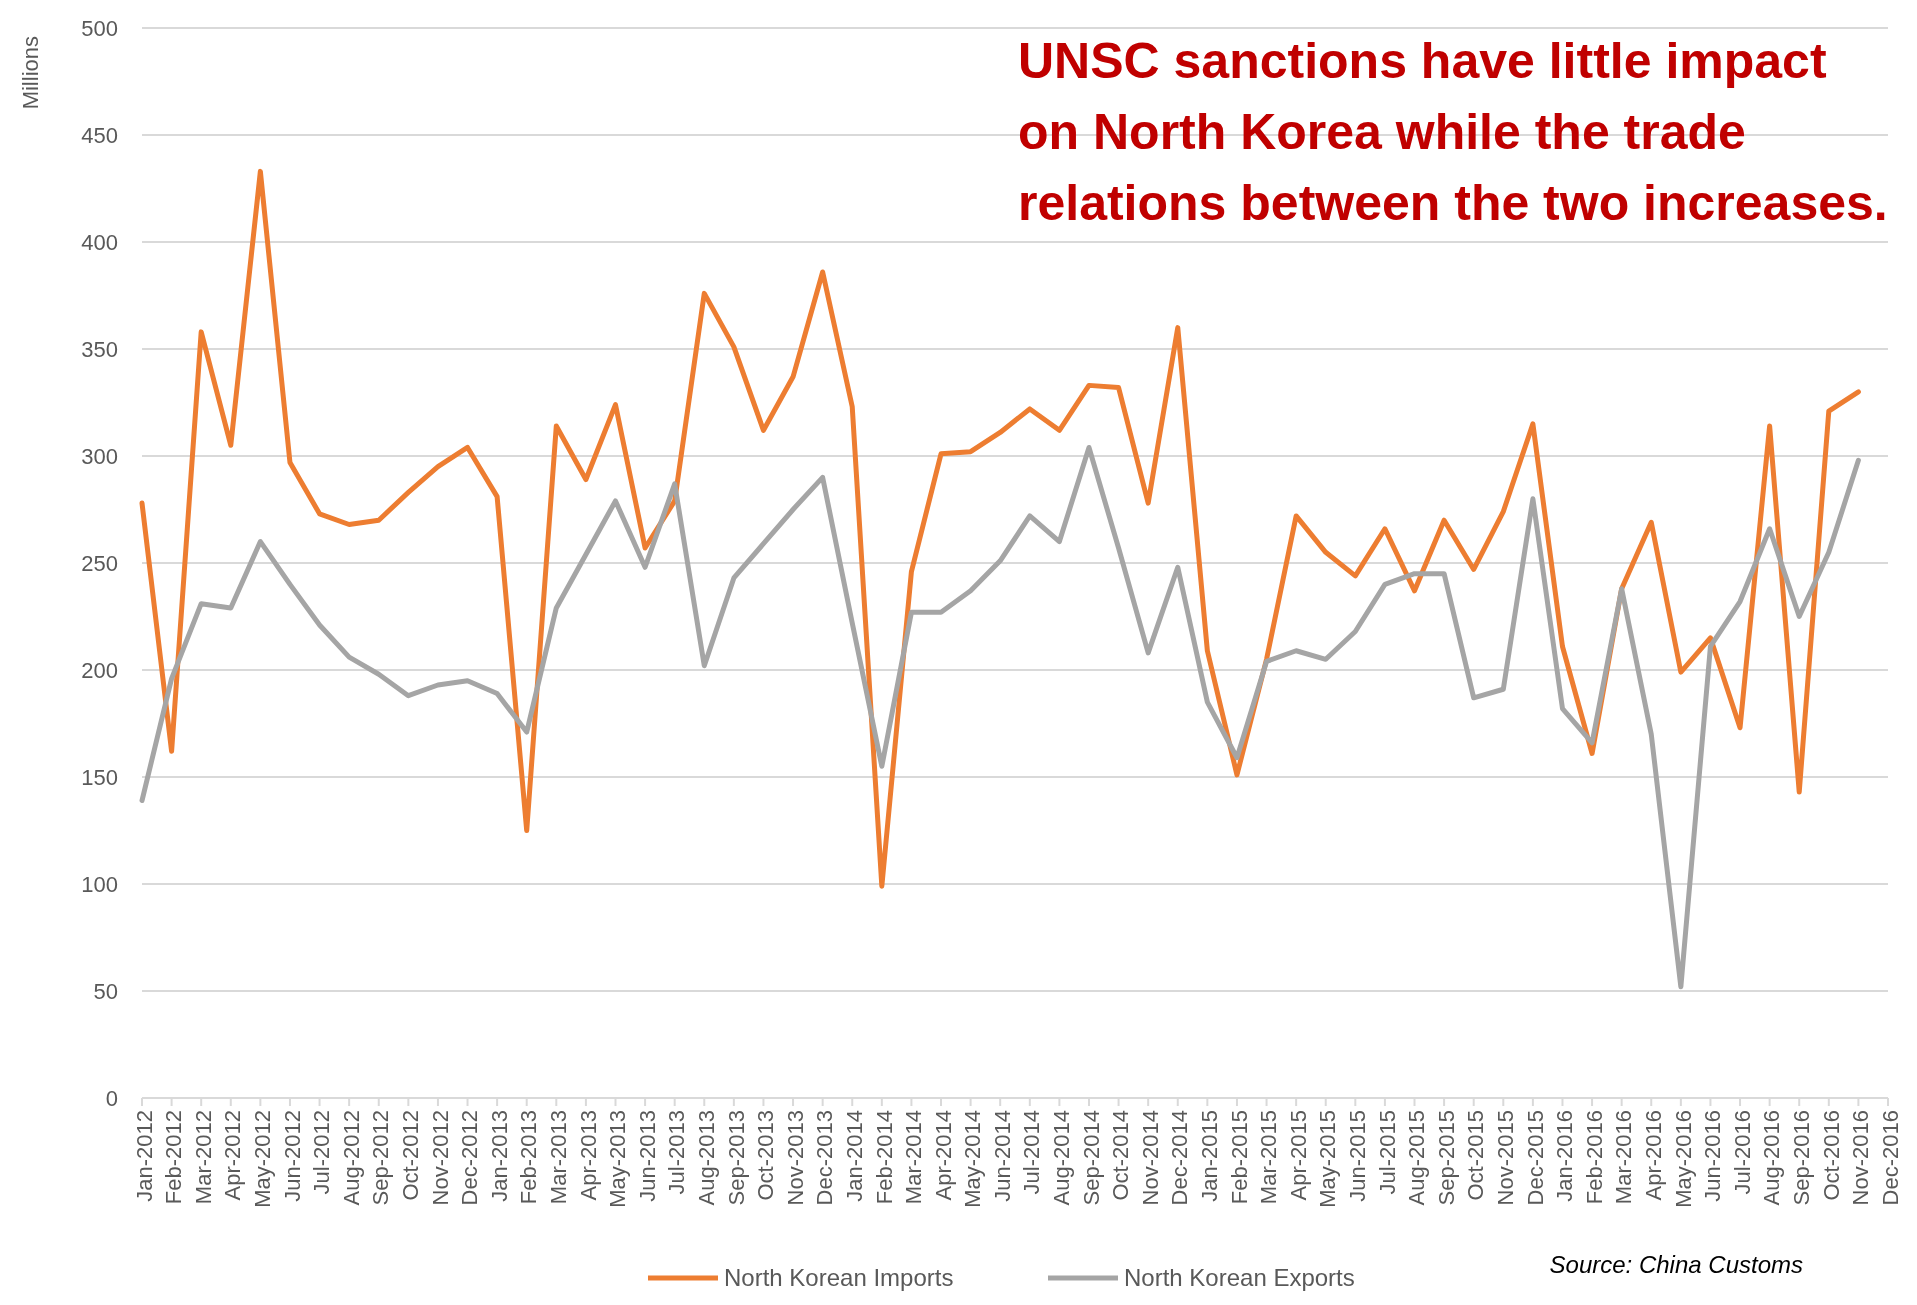 The height and width of the screenshot is (1305, 1917). Describe the element at coordinates (203, 1157) in the screenshot. I see `x-tick-label: Mar-2012` at that location.